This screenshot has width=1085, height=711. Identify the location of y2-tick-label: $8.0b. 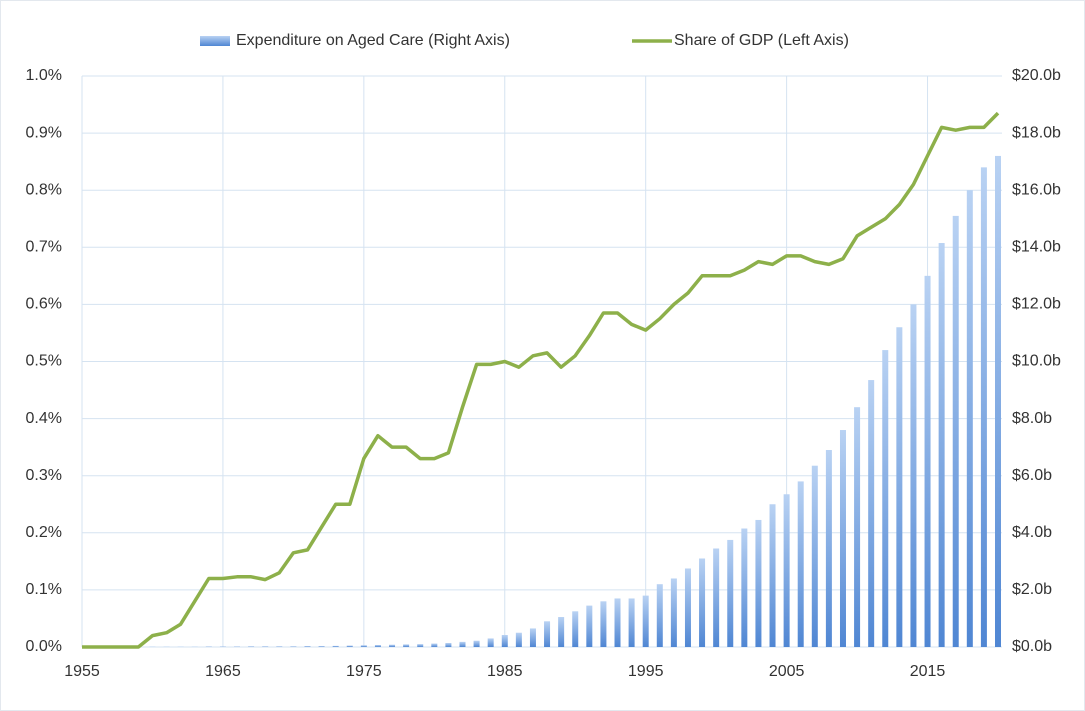
(1032, 418).